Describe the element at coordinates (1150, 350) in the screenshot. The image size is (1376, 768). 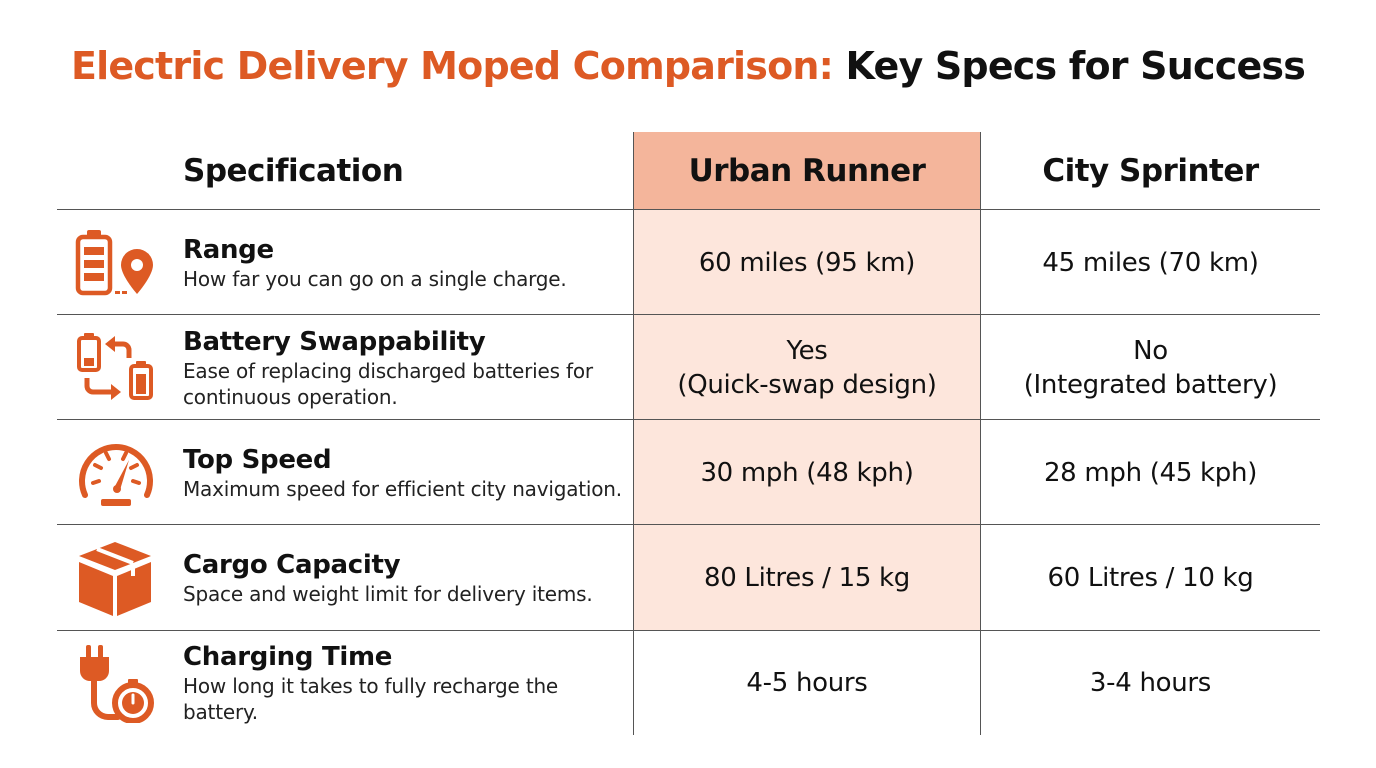
I see `value-line: No` at that location.